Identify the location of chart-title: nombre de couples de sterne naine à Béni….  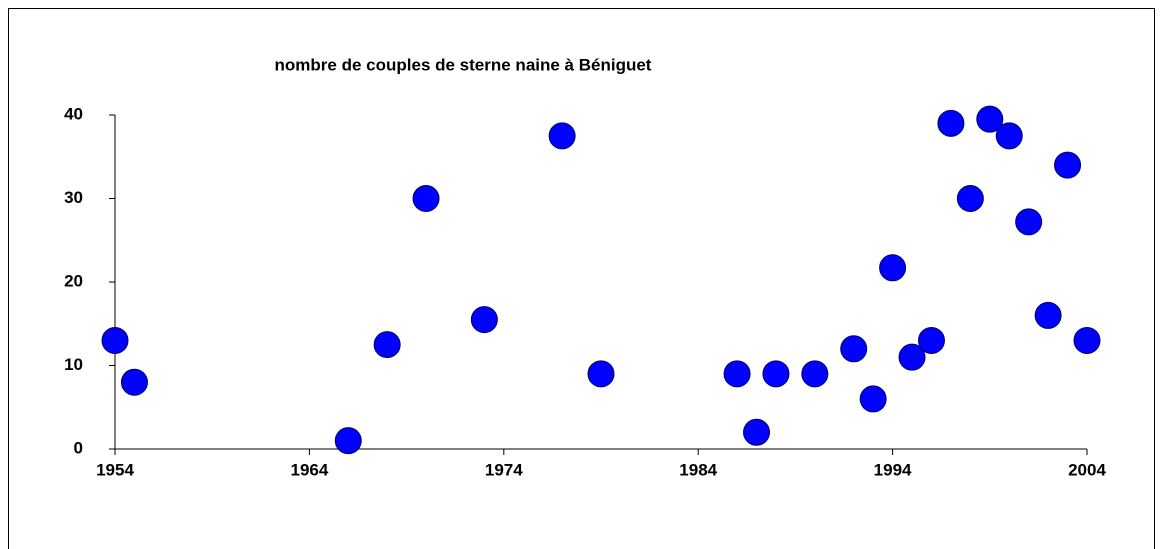
(463, 64).